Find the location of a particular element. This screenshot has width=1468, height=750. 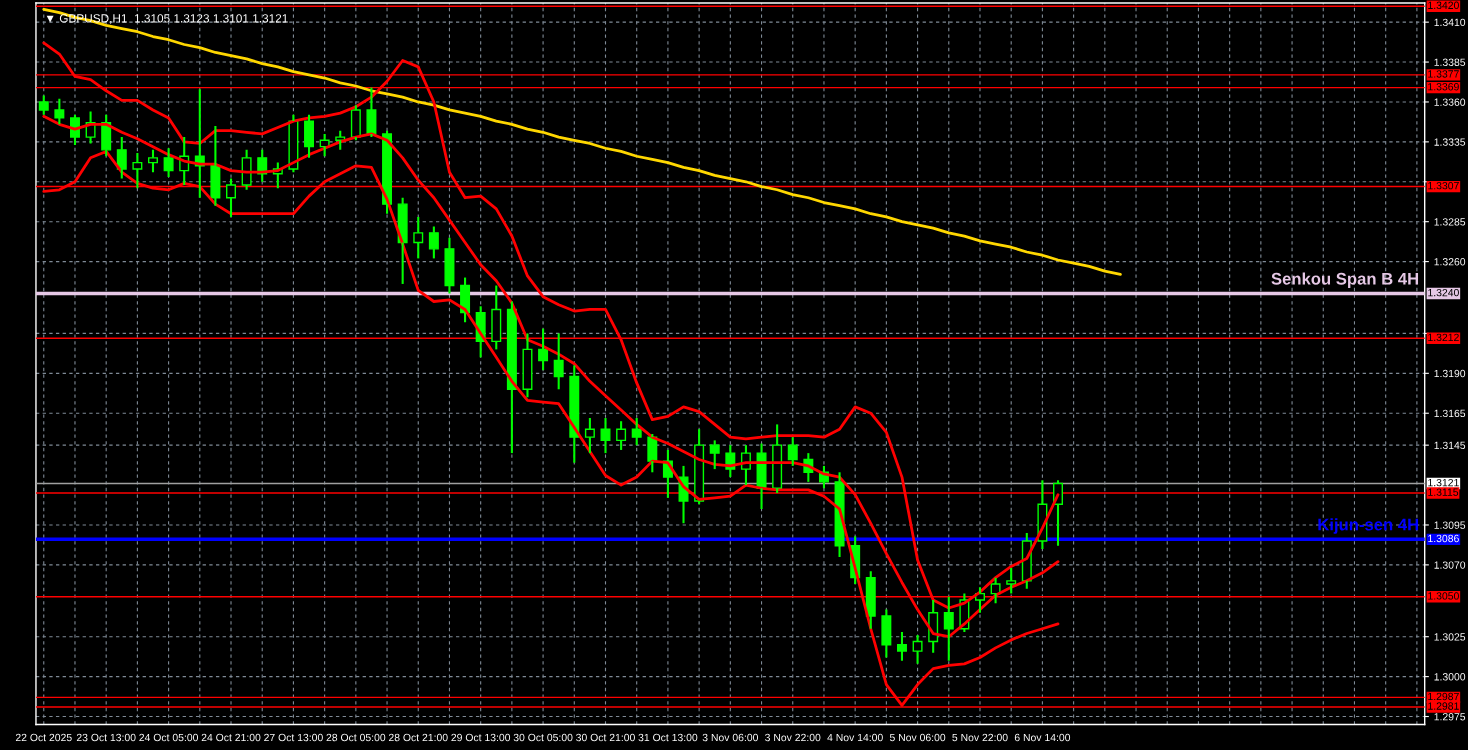

ref-line-label: 1.3240 is located at coordinates (1443, 292).